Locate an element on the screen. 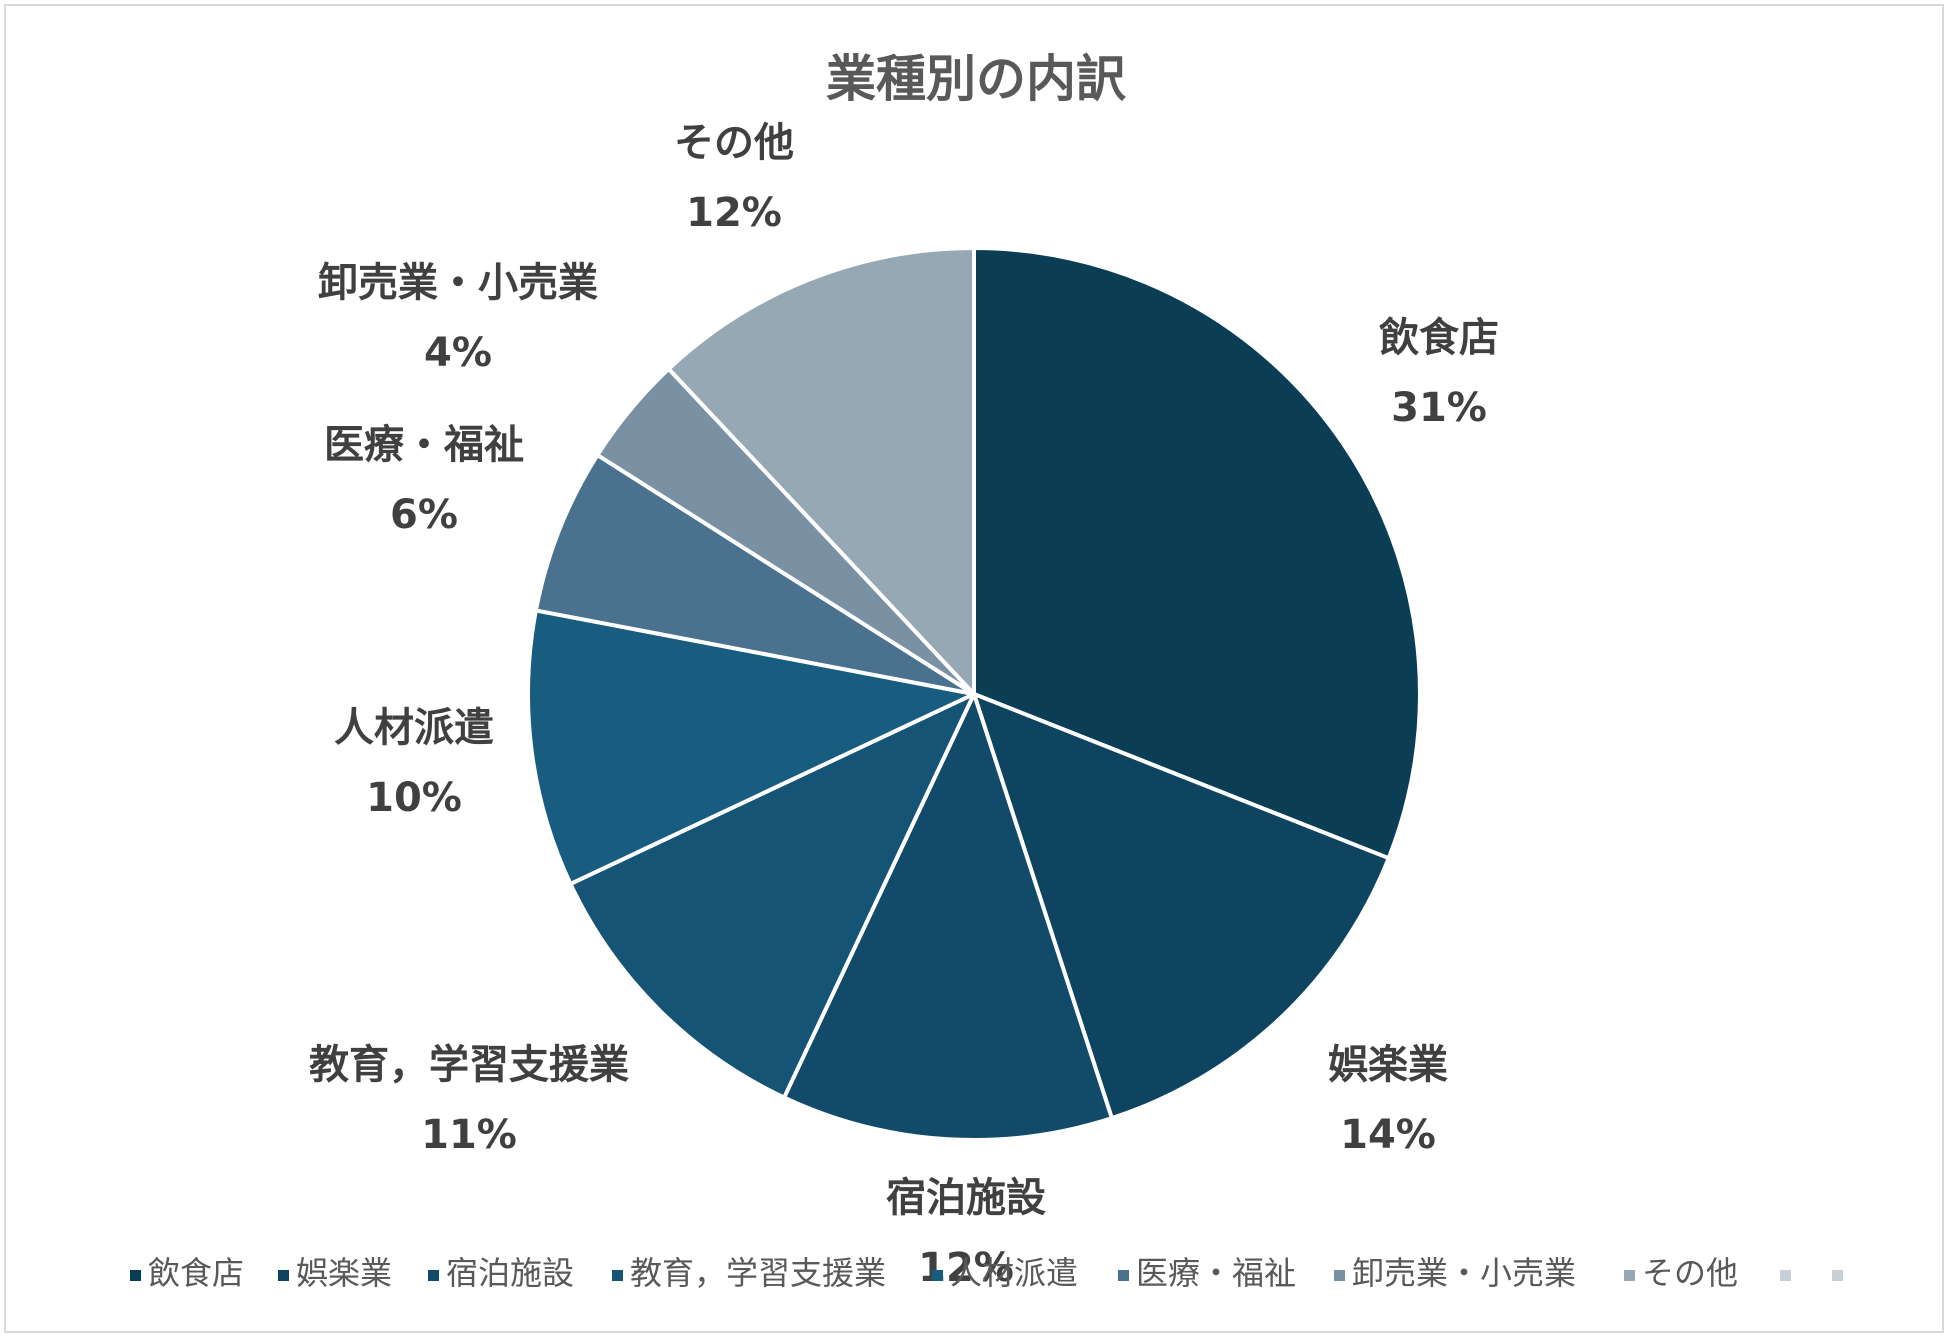 This screenshot has height=1339, width=1950. data-label-percent: 10% is located at coordinates (414, 798).